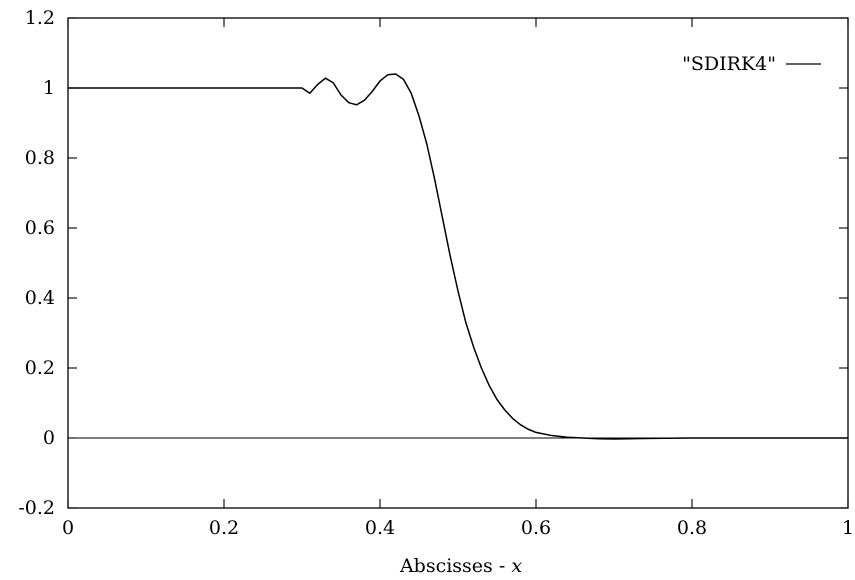 The width and height of the screenshot is (855, 580). Describe the element at coordinates (49, 88) in the screenshot. I see `y-tick-label: 1` at that location.